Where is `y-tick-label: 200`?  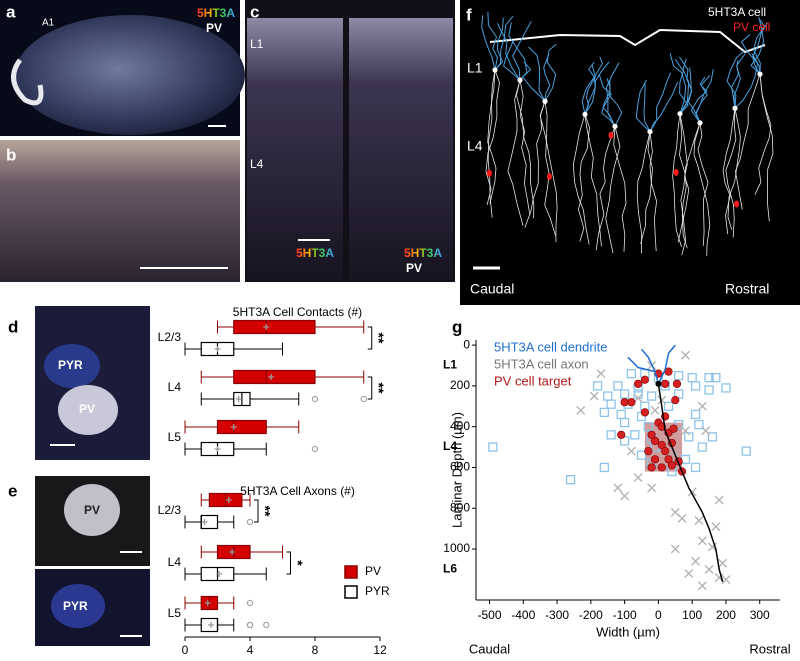
y-tick-label: 200 is located at coordinates (460, 385).